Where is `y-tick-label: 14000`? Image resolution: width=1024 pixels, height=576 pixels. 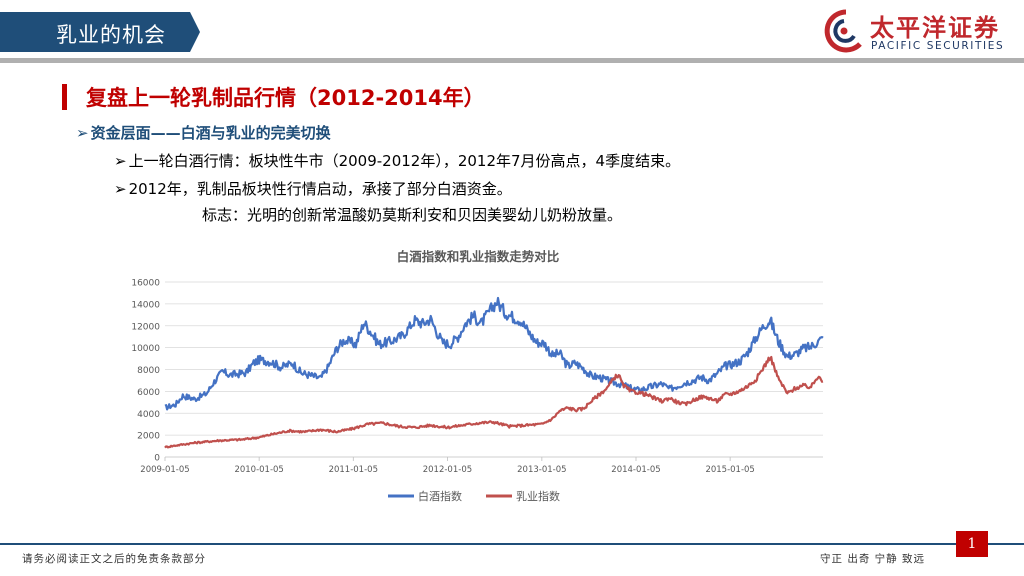 y-tick-label: 14000 is located at coordinates (145, 305).